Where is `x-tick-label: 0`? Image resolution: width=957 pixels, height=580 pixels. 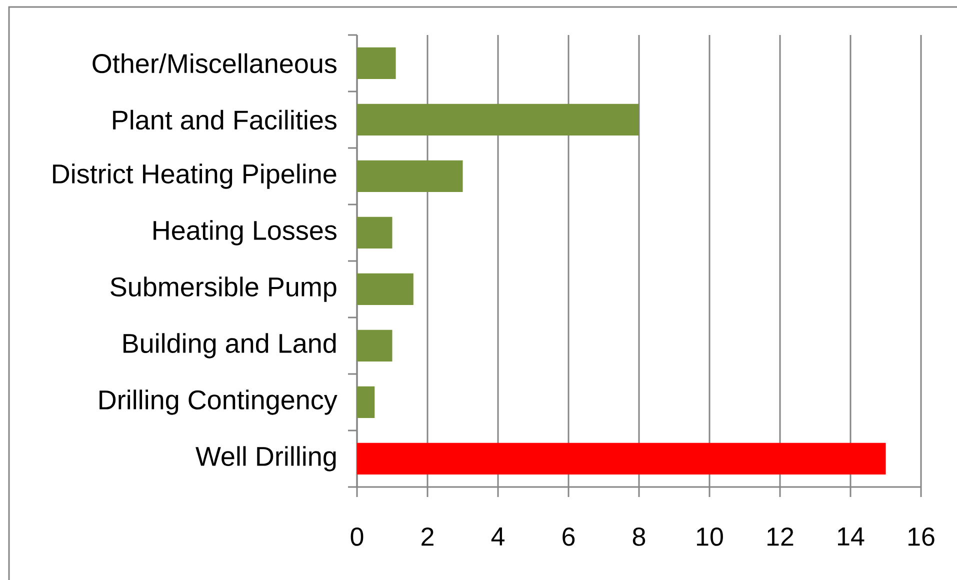
x-tick-label: 0 is located at coordinates (357, 537).